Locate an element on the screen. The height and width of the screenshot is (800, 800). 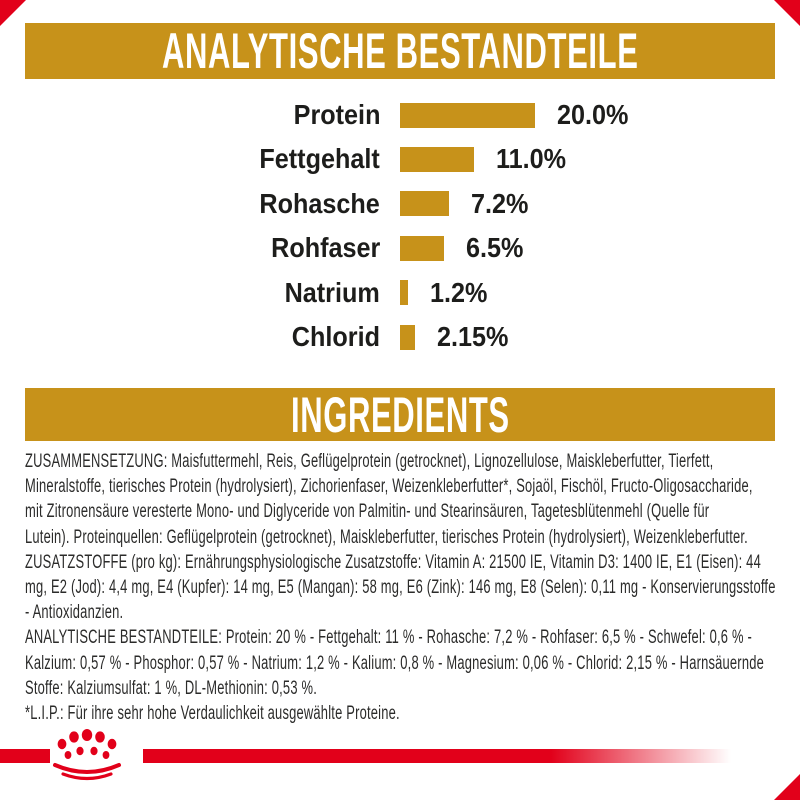
analytical-header-title: ANALYTISCHE BESTANDTEILE is located at coordinates (400, 51).